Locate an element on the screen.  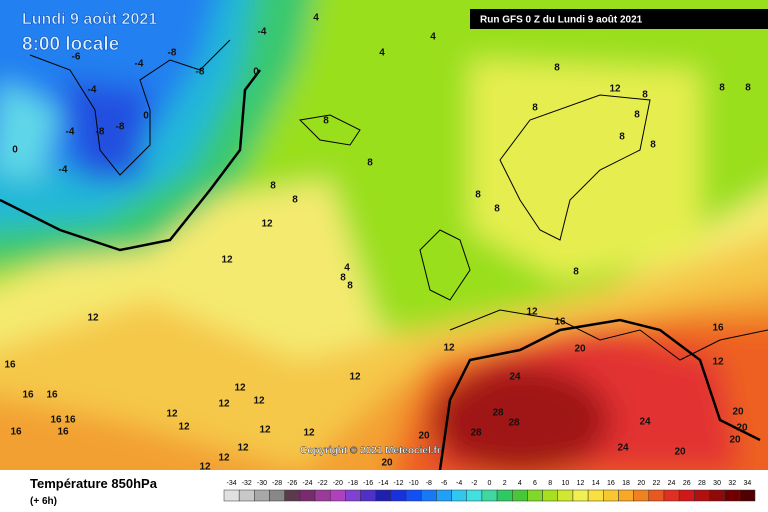
scale-label: 10 is located at coordinates (565, 483).